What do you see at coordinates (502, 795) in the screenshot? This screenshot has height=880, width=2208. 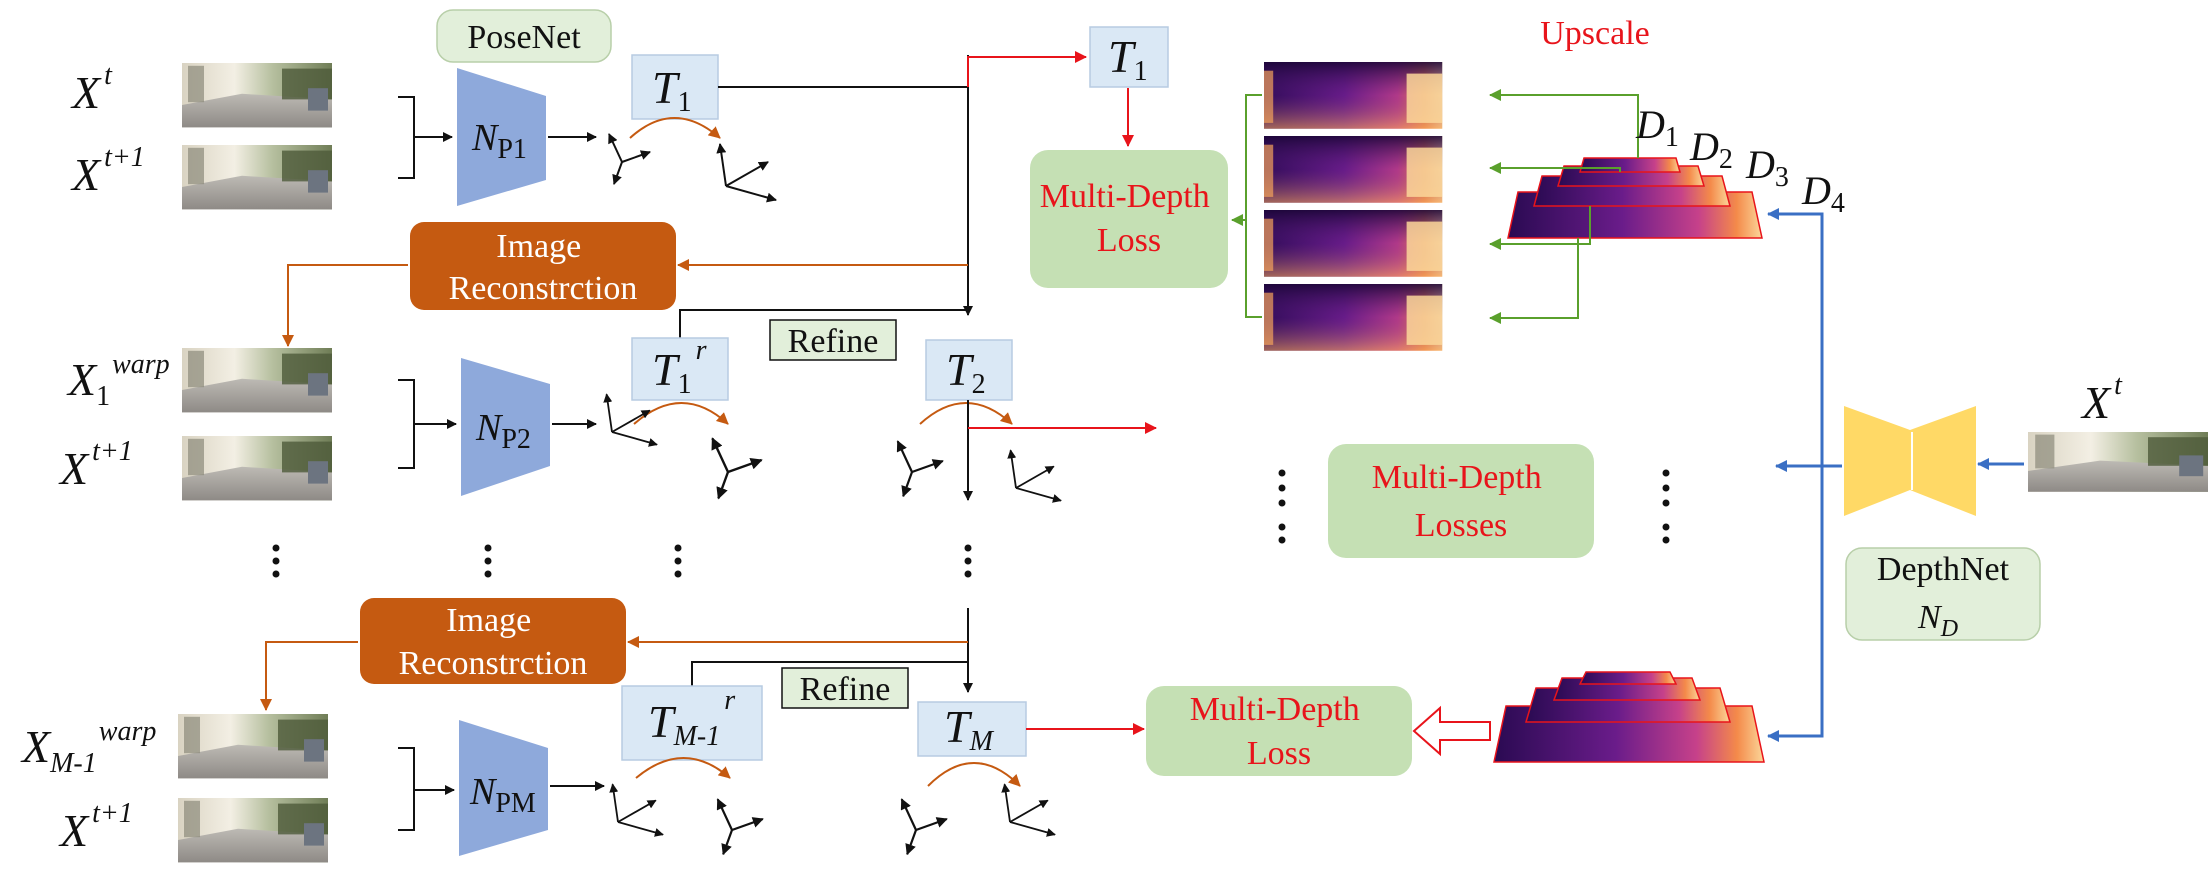 I see `math-npm: NPM` at bounding box center [502, 795].